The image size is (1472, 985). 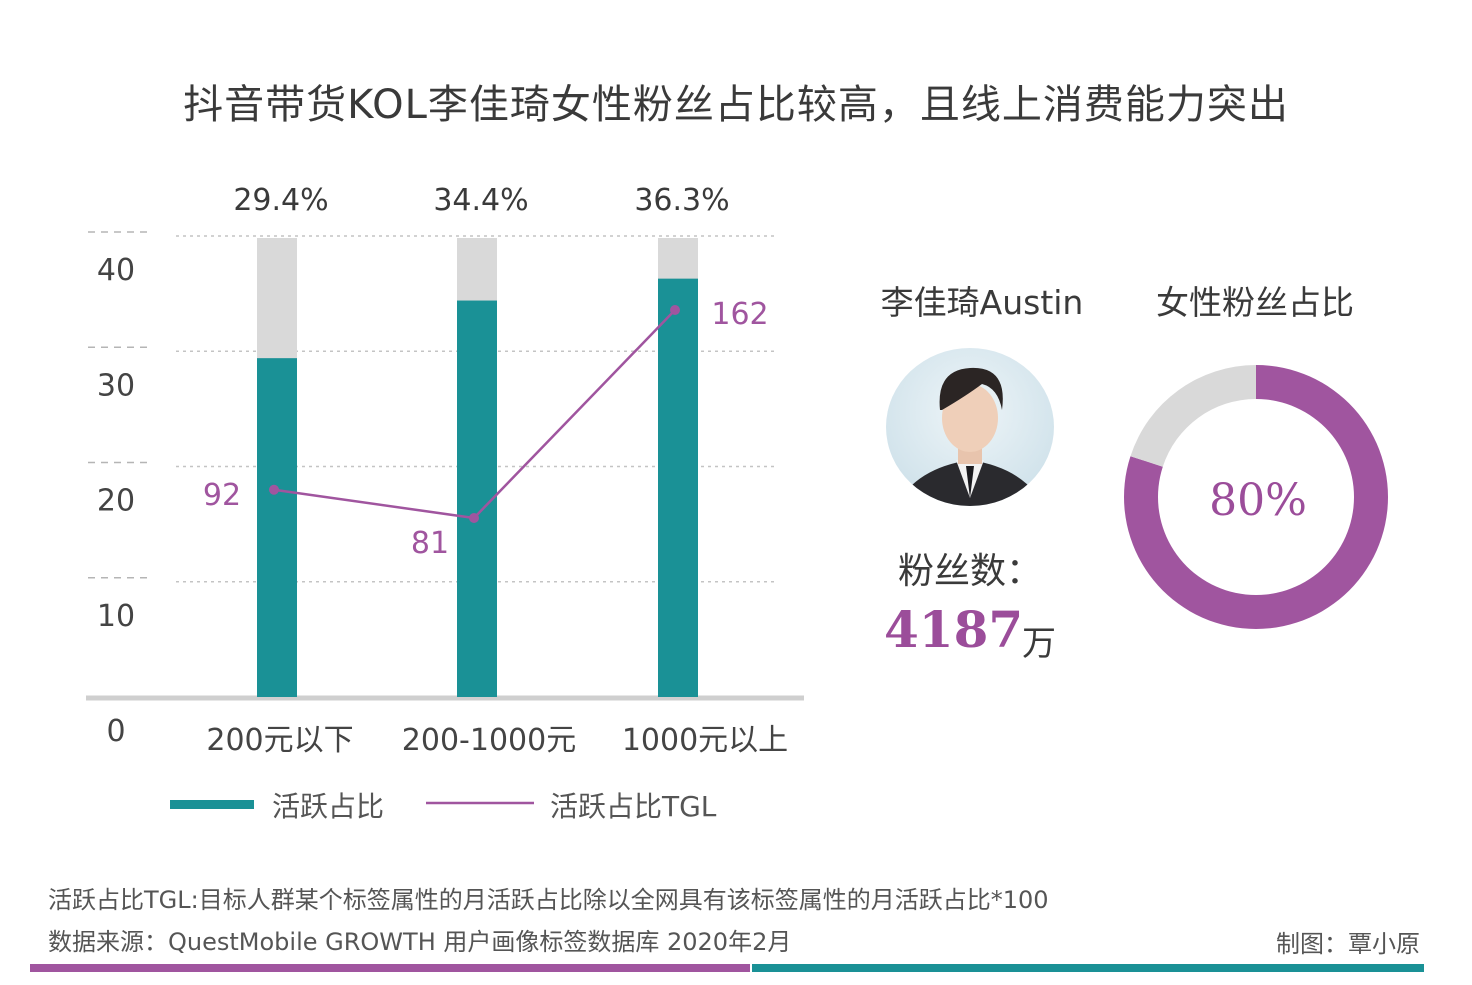 I want to click on tgl-value-label: 92, so click(x=222, y=495).